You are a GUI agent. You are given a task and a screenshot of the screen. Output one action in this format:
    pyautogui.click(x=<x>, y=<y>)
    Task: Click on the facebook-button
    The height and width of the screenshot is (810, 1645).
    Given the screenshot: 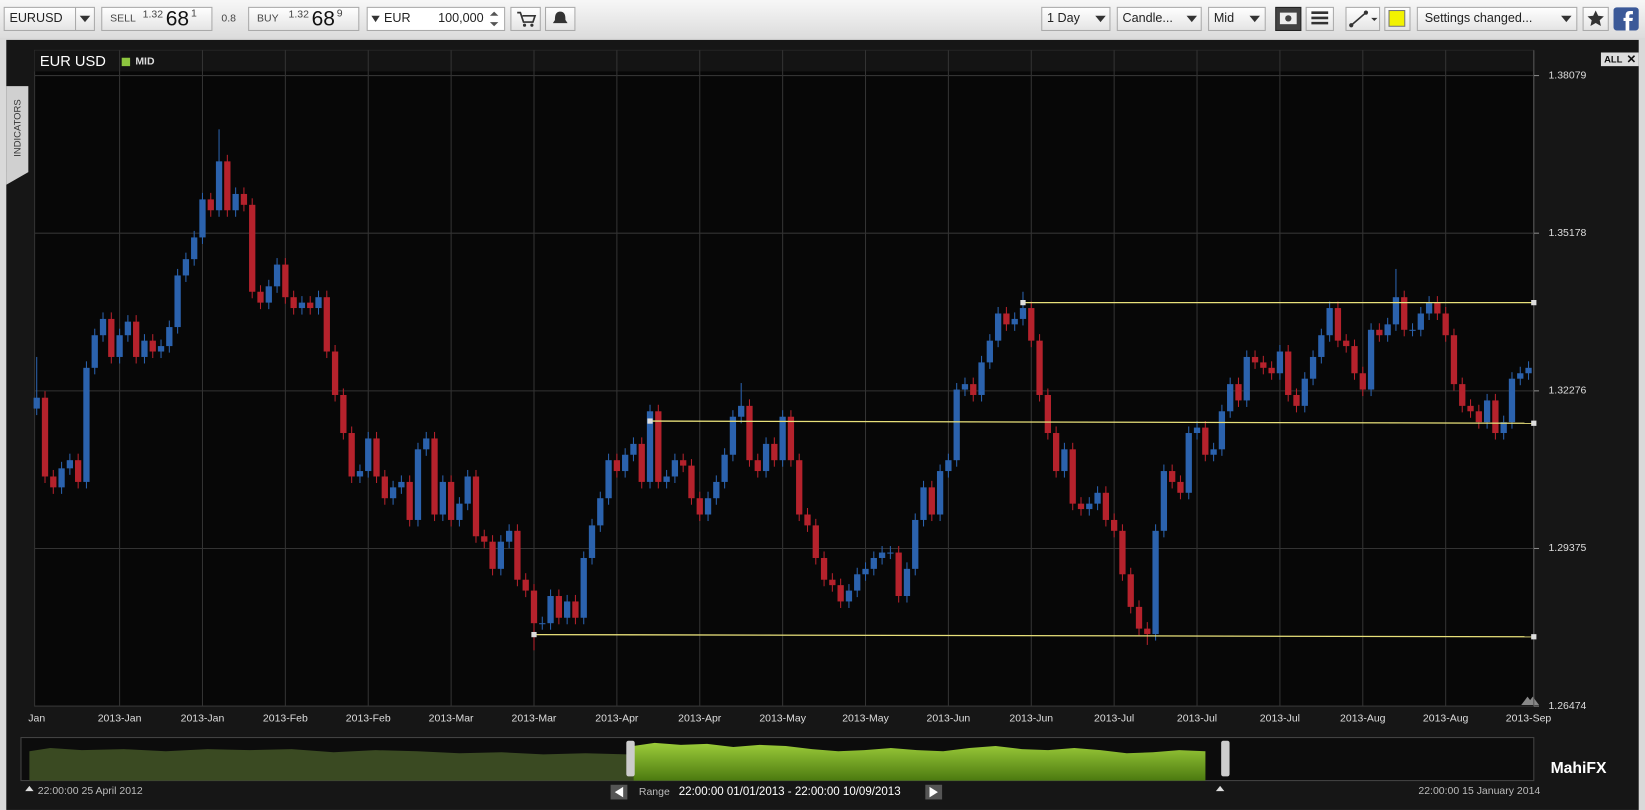 What is the action you would take?
    pyautogui.click(x=1626, y=19)
    